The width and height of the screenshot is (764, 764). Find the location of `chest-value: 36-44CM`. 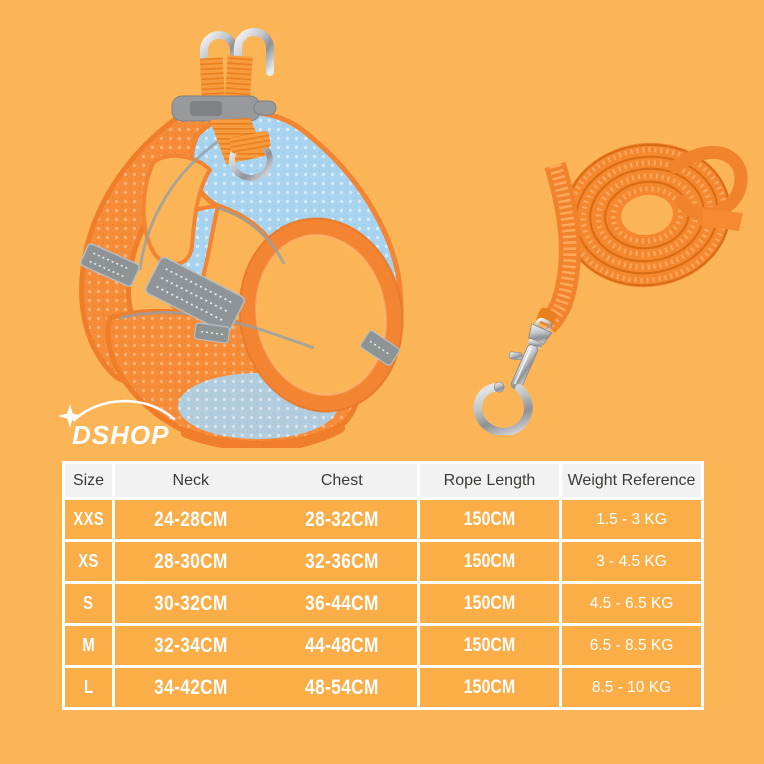

chest-value: 36-44CM is located at coordinates (341, 603).